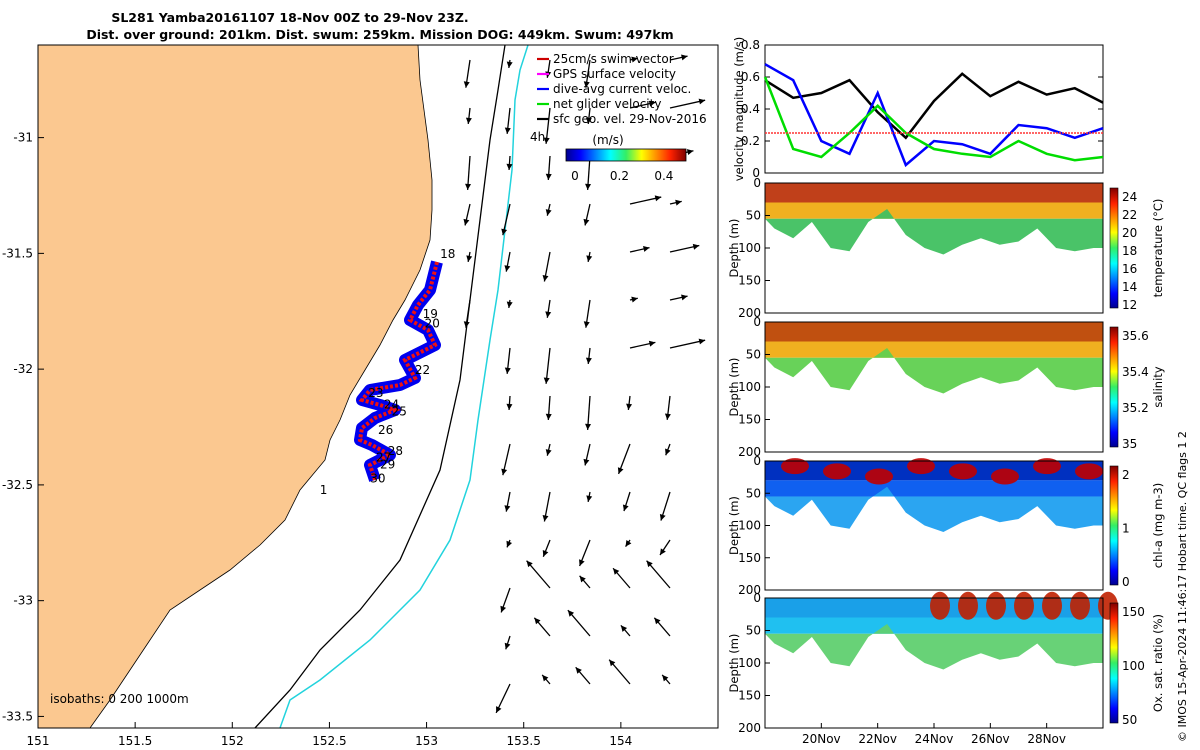 Image resolution: width=1200 pixels, height=750 pixels. I want to click on map-y-tick-label: -31, so click(23, 138).